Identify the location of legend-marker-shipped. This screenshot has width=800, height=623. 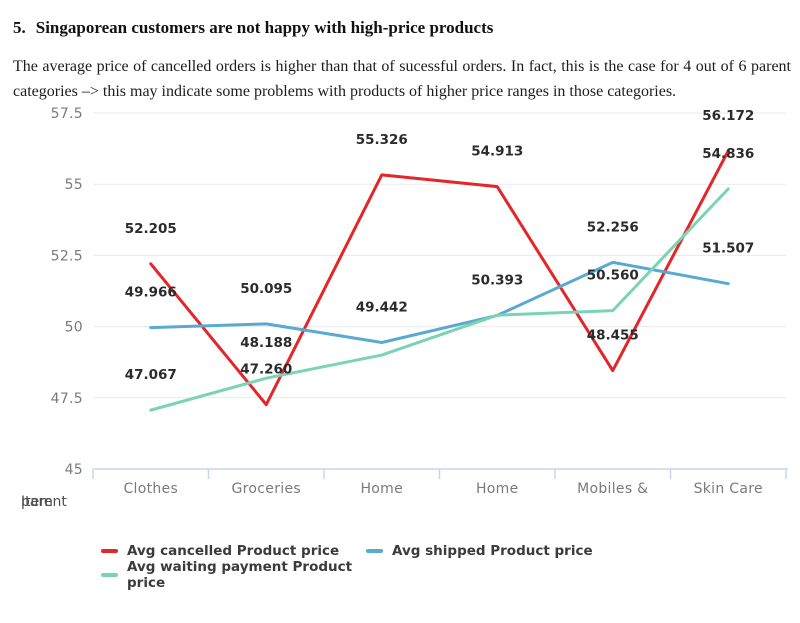
(374, 551).